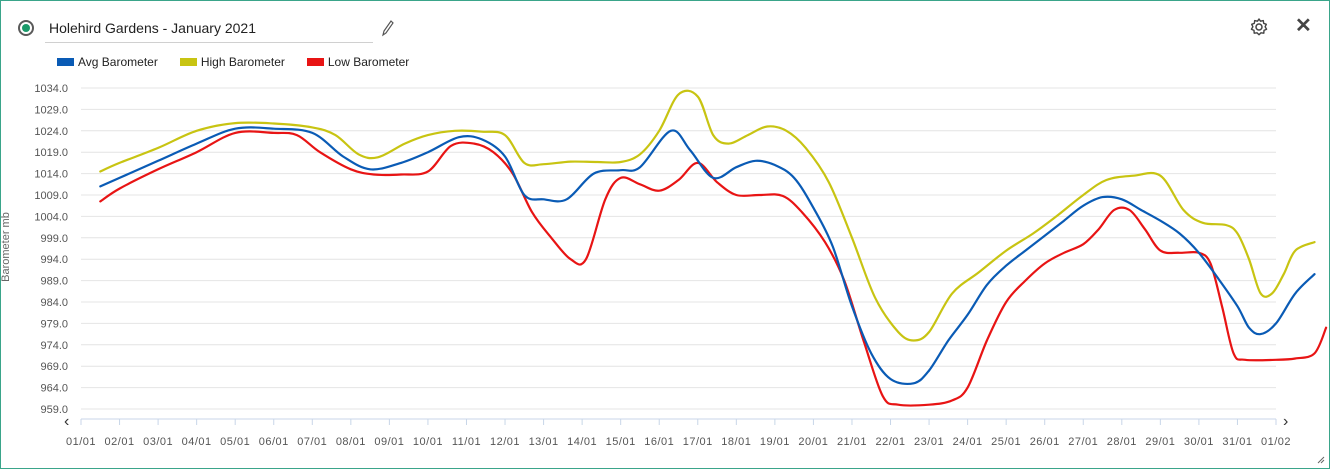 This screenshot has width=1332, height=471. Describe the element at coordinates (466, 442) in the screenshot. I see `x-tick-label: 11/01` at that location.